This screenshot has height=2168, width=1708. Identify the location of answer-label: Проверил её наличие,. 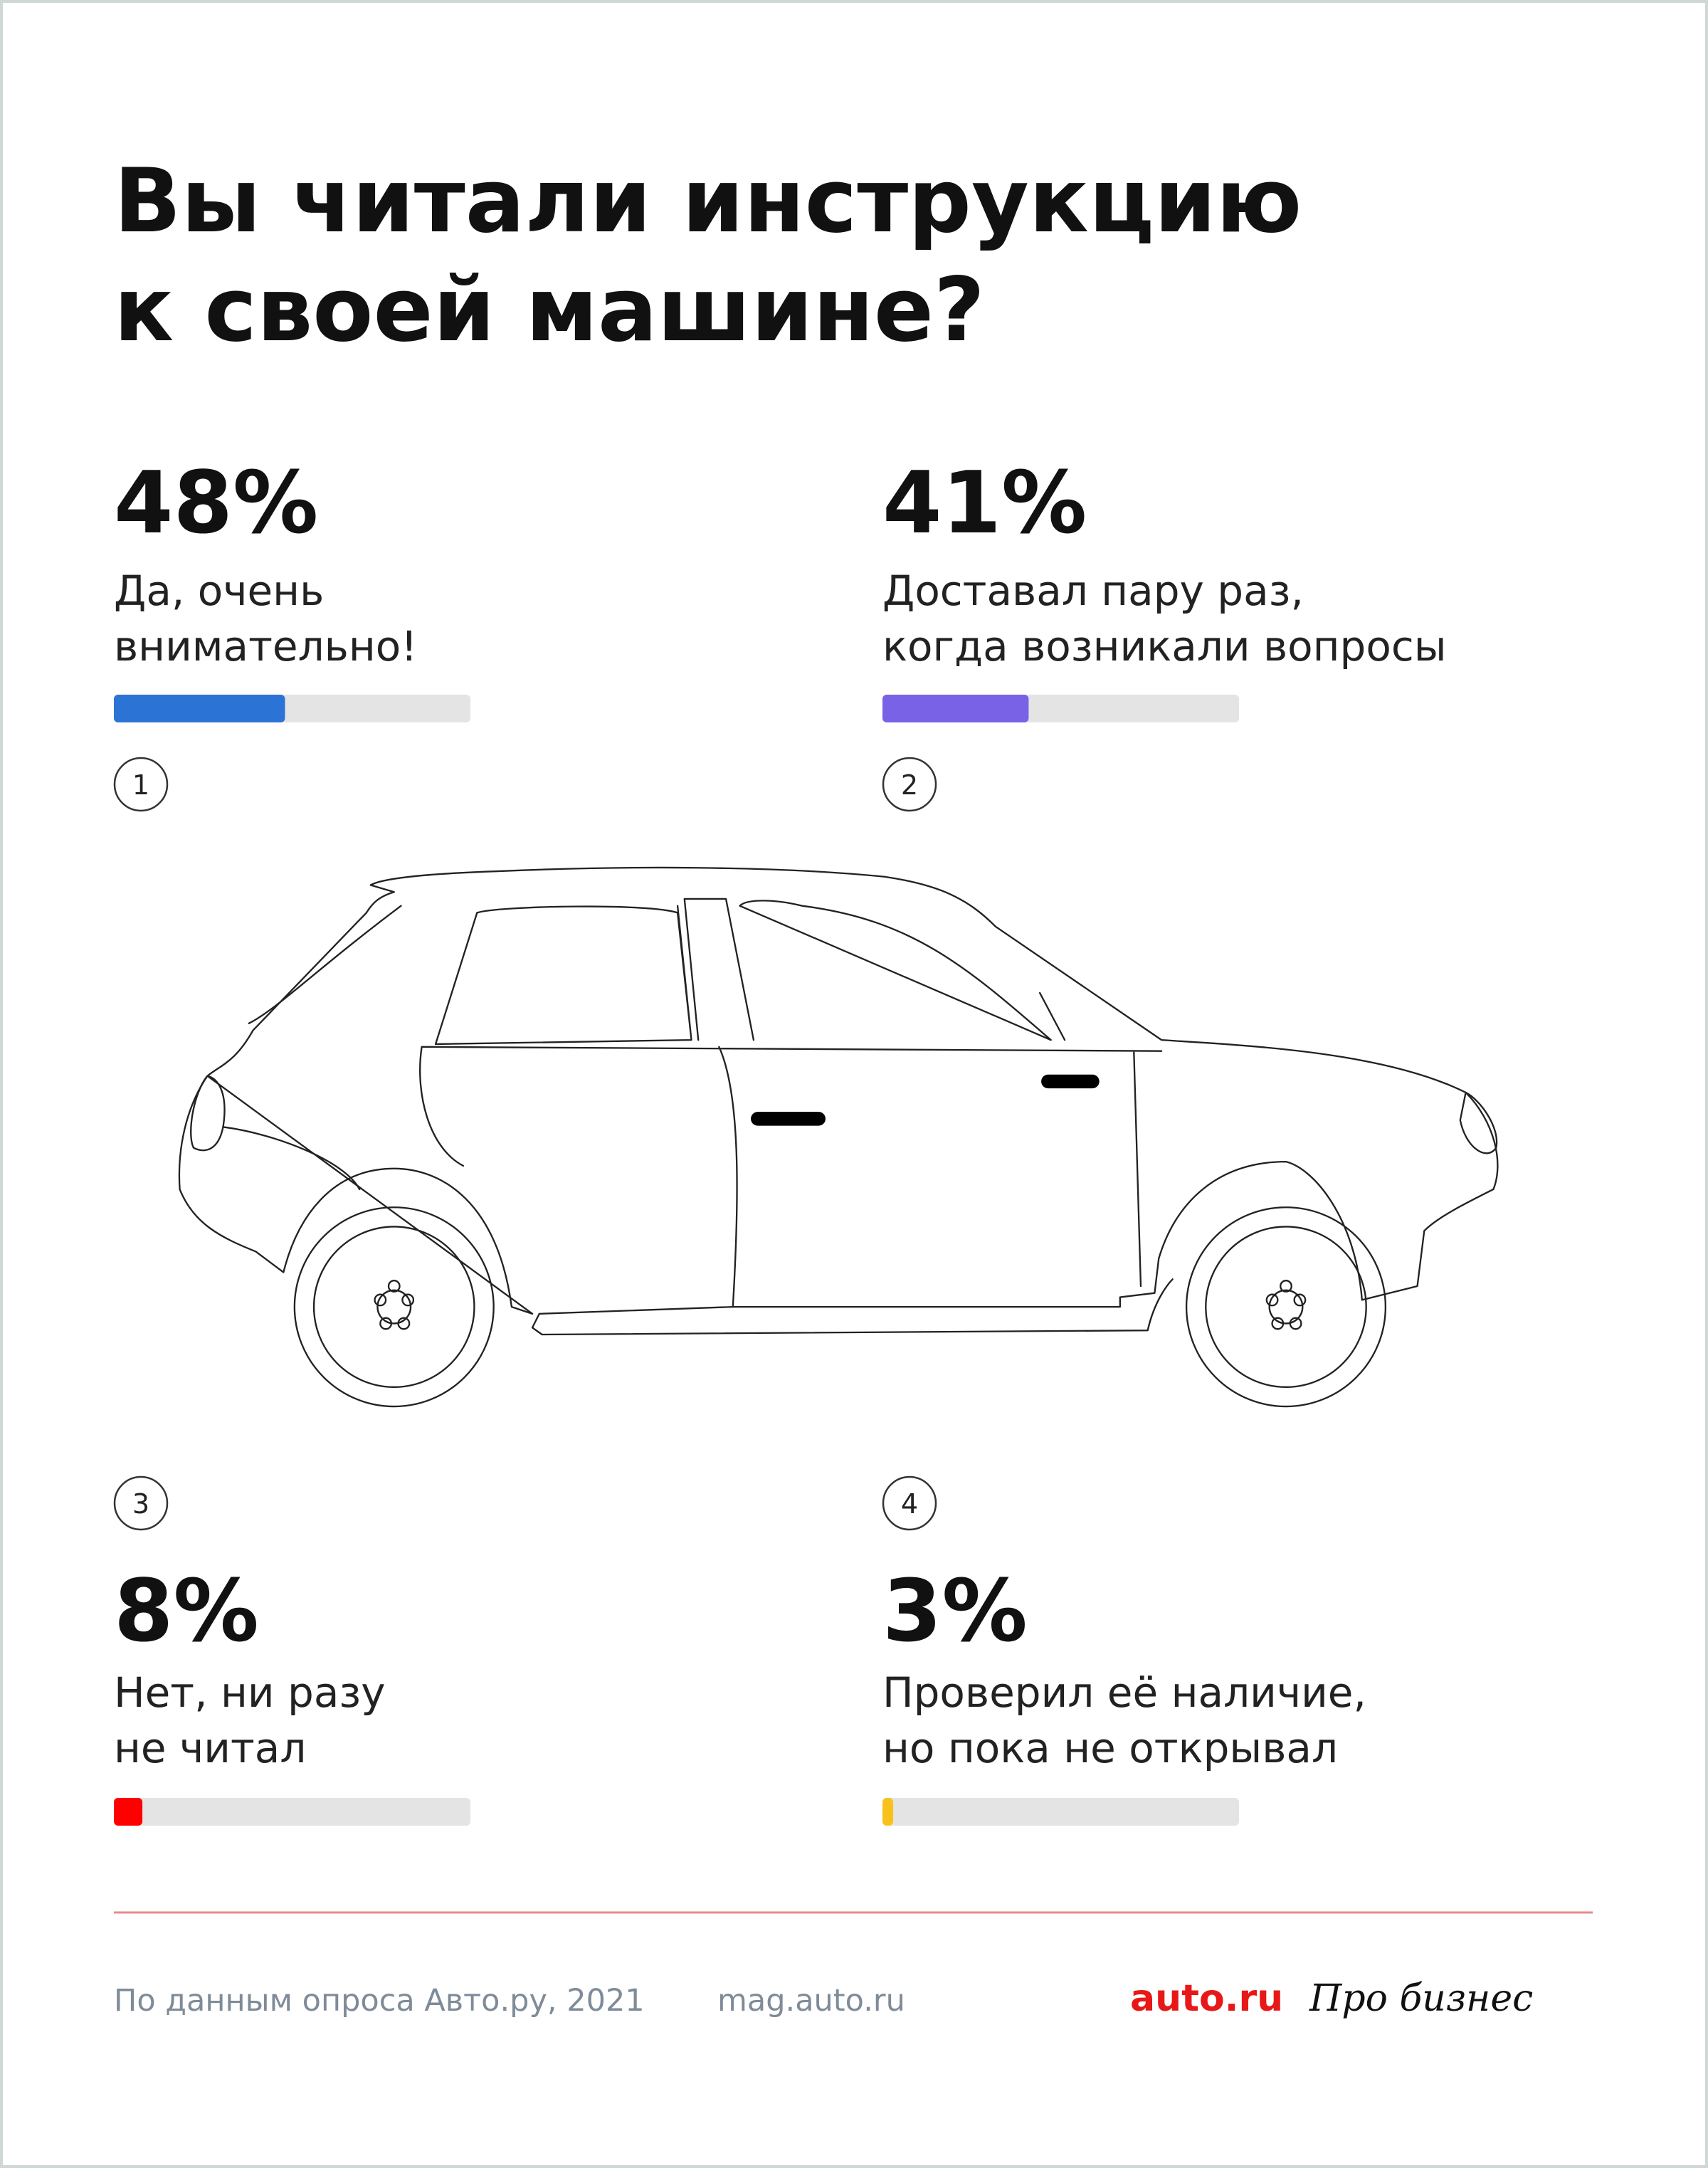
(1124, 1692).